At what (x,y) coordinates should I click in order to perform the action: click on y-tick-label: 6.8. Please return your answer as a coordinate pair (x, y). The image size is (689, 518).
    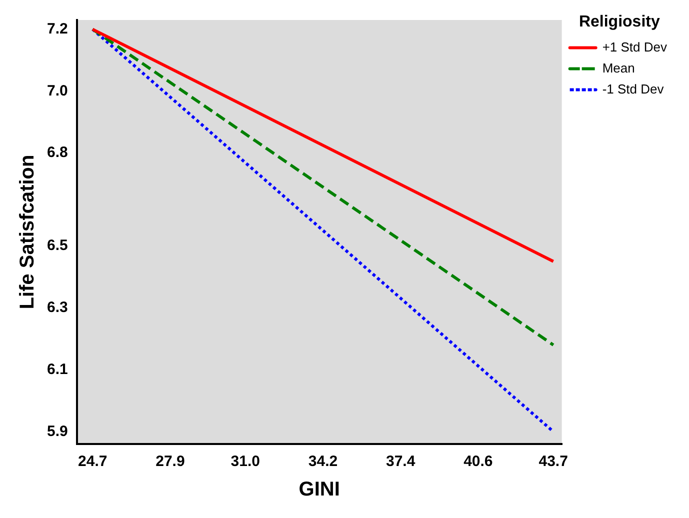
    Looking at the image, I should click on (57, 153).